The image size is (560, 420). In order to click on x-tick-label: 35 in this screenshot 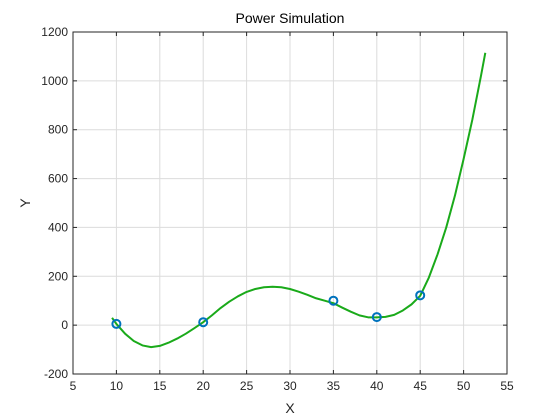, I will do `click(334, 386)`.